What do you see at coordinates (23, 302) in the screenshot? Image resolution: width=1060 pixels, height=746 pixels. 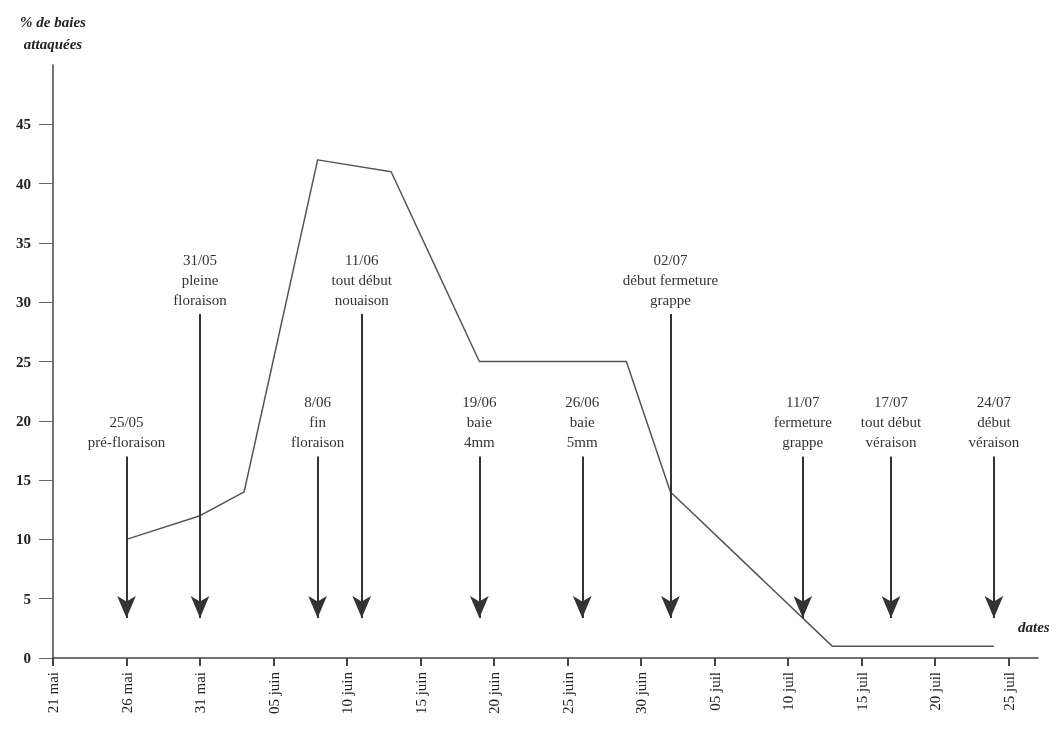 I see `y-tick-label: 30` at bounding box center [23, 302].